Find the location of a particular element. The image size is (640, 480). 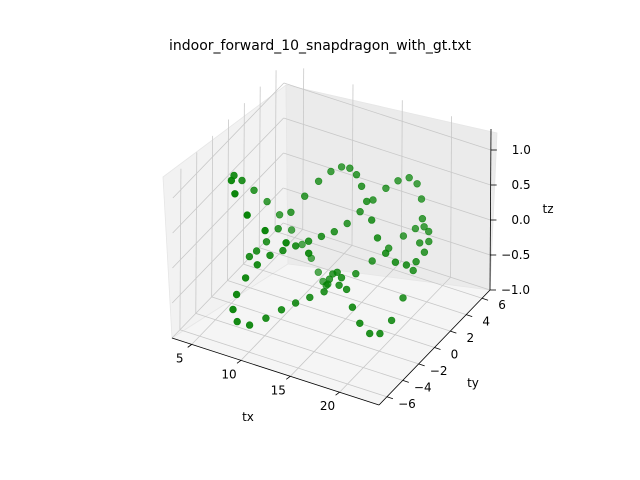

x-axis-label: tx is located at coordinates (248, 417).